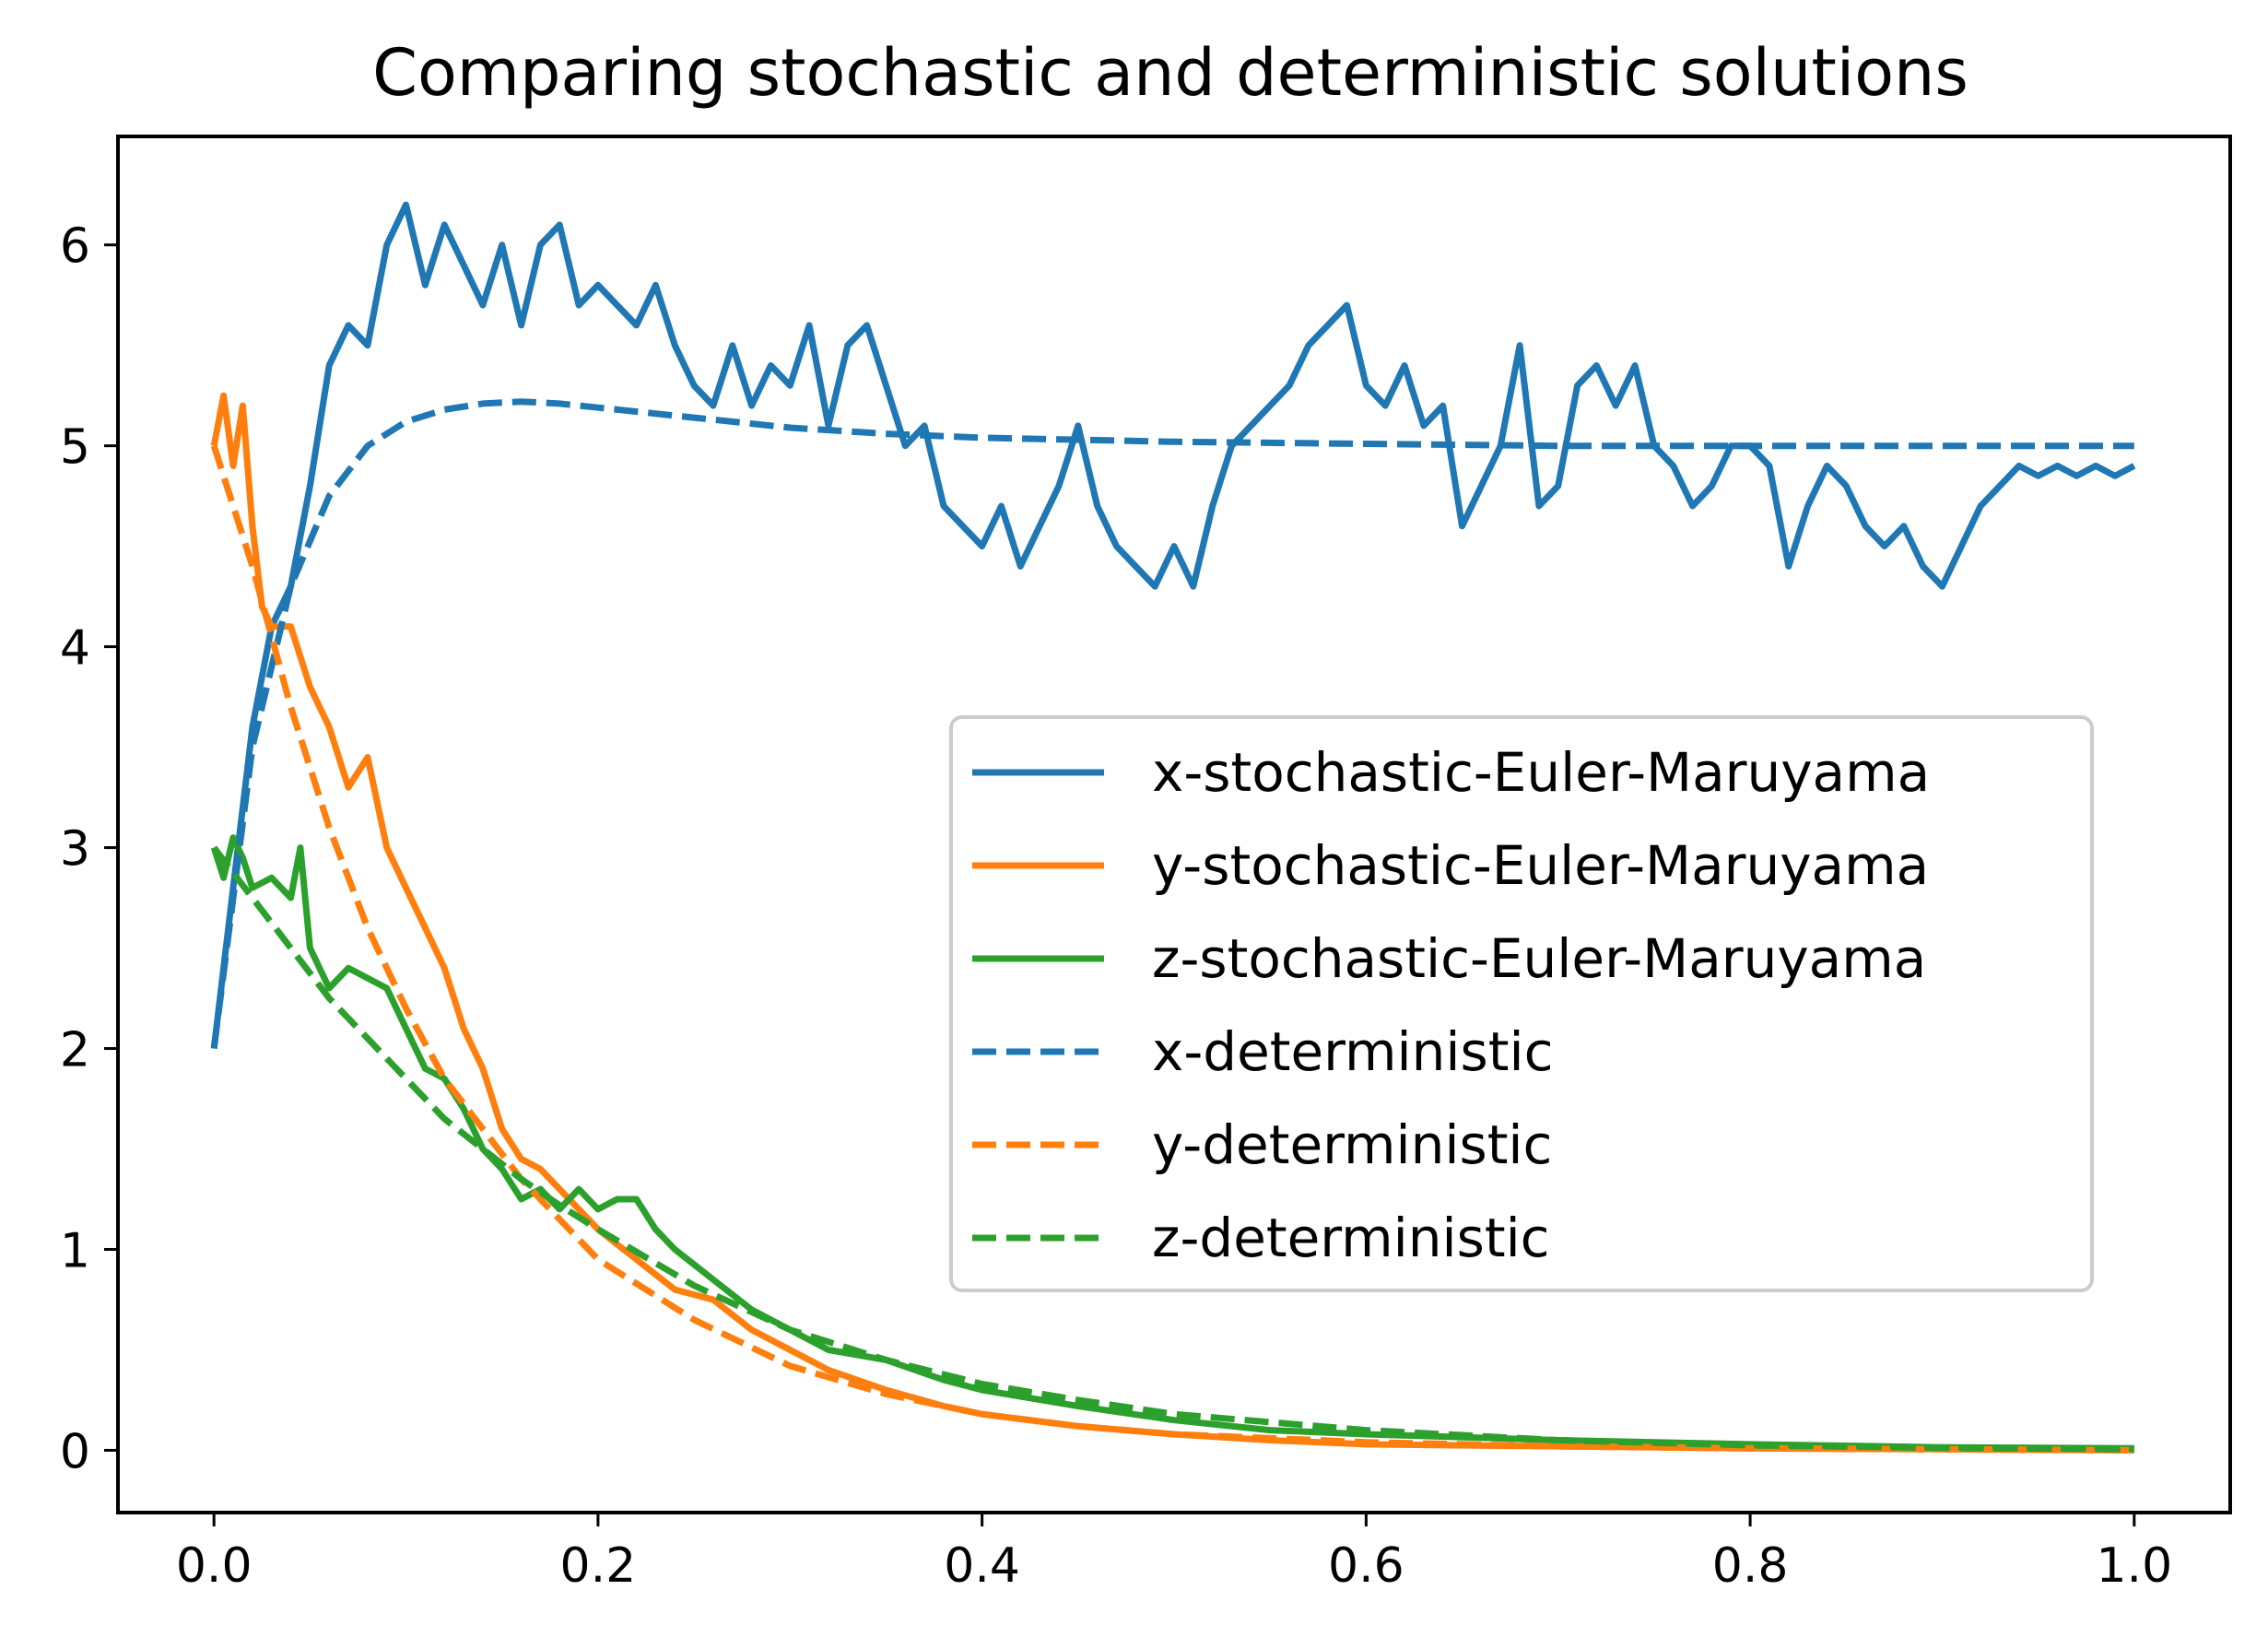 The height and width of the screenshot is (1649, 2268). I want to click on y-tick-label: 5, so click(75, 448).